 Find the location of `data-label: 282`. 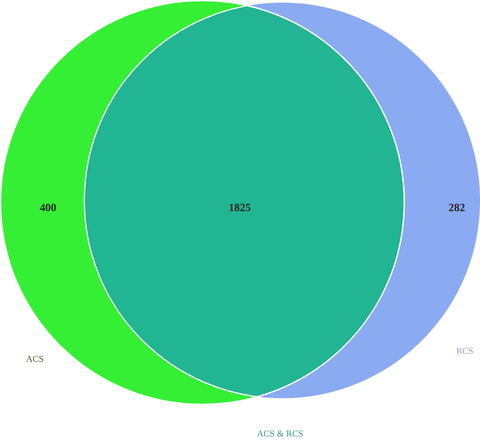

data-label: 282 is located at coordinates (456, 208).